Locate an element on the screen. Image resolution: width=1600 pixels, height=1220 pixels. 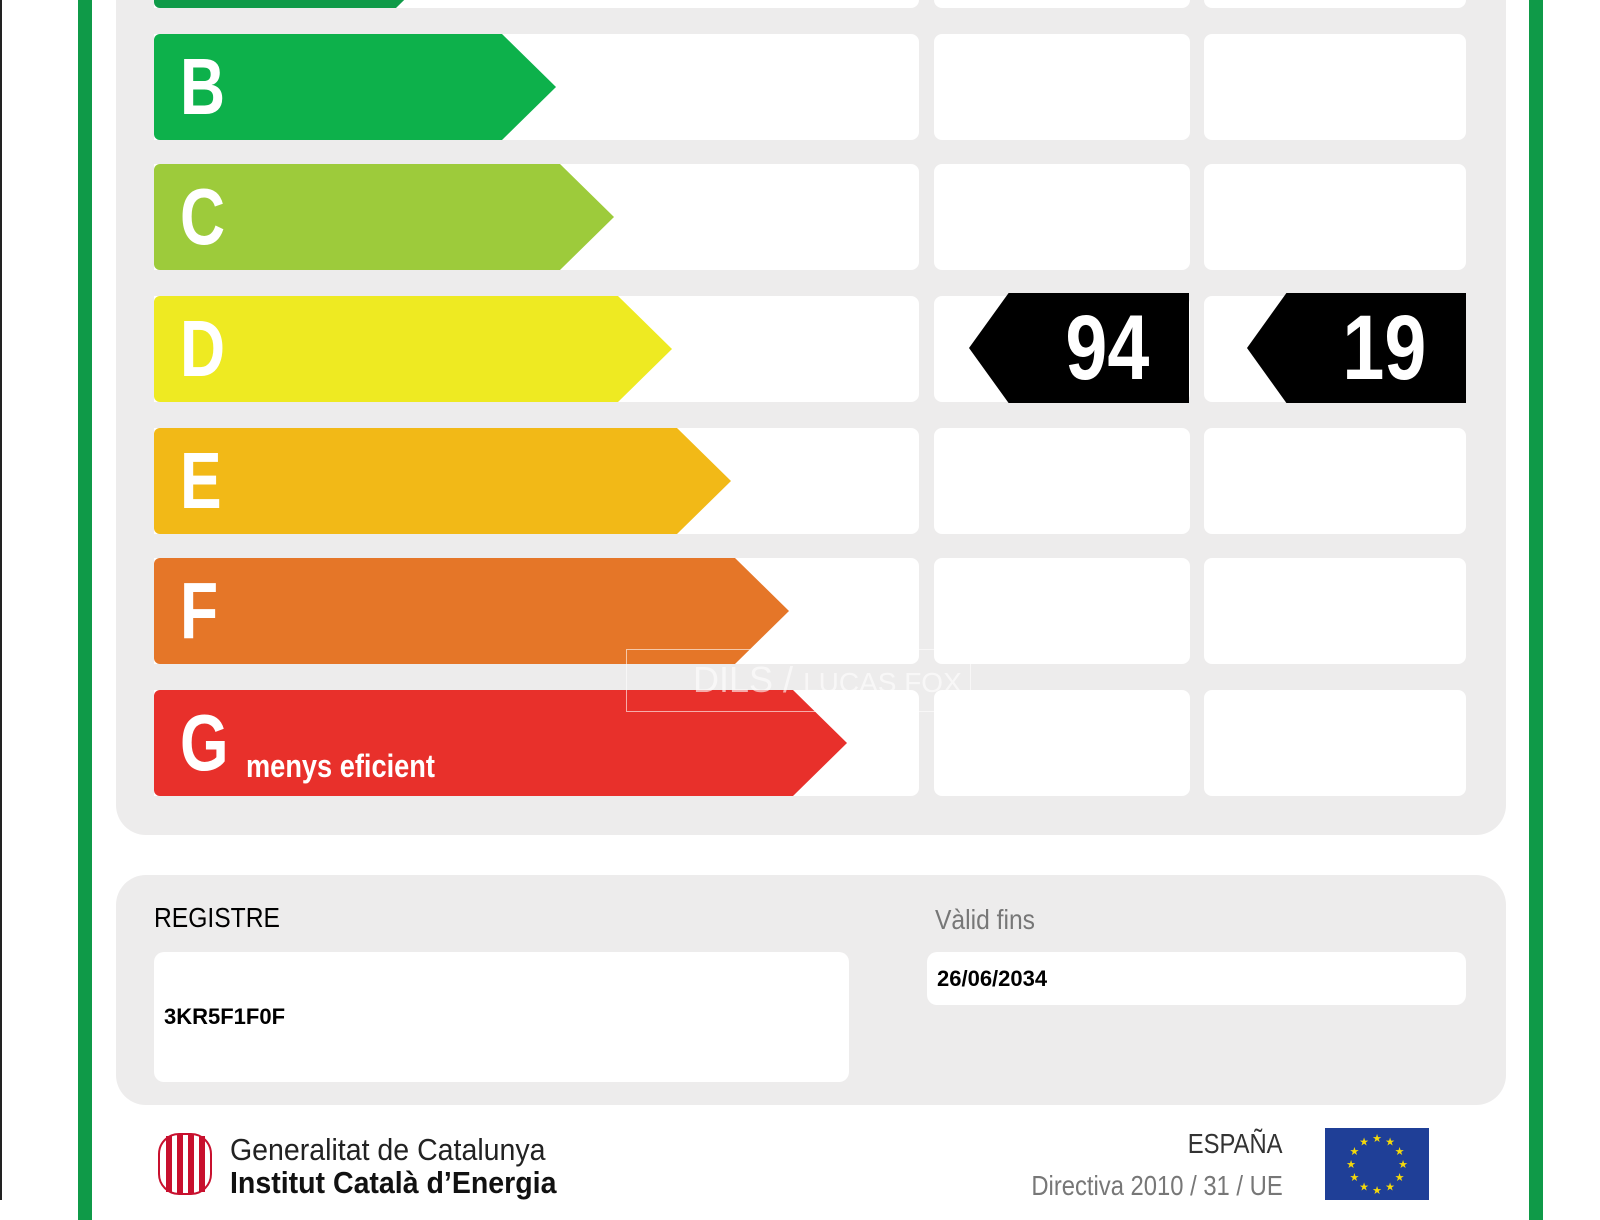
directive-label: Directiva 2010 / 31 / UE is located at coordinates (1157, 1185).